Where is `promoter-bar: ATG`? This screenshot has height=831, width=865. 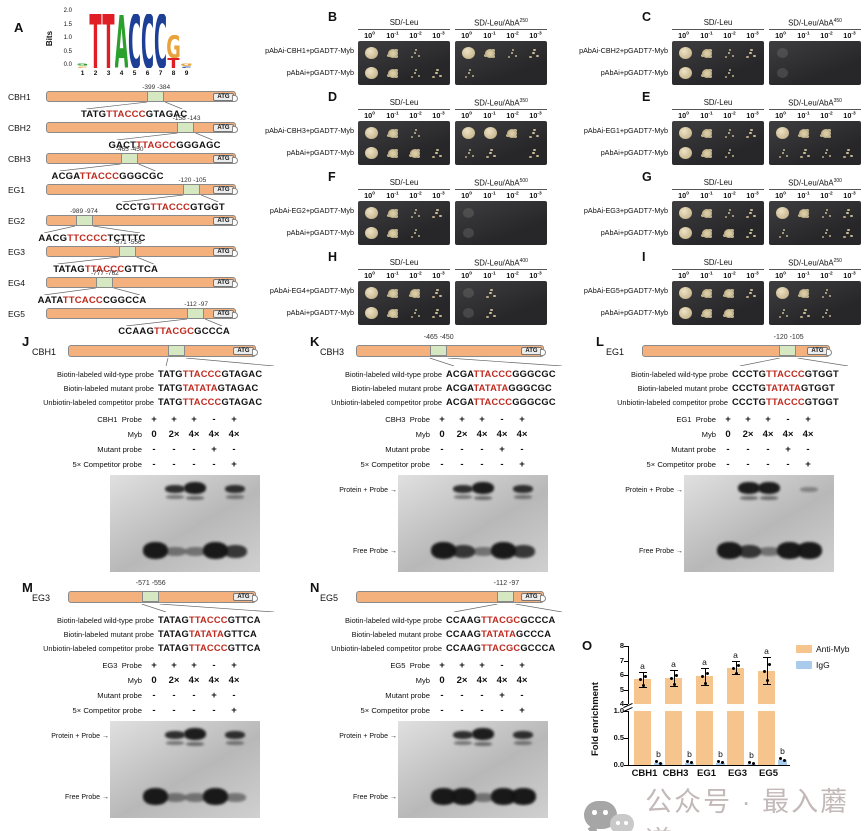
promoter-bar: ATG is located at coordinates (163, 351).